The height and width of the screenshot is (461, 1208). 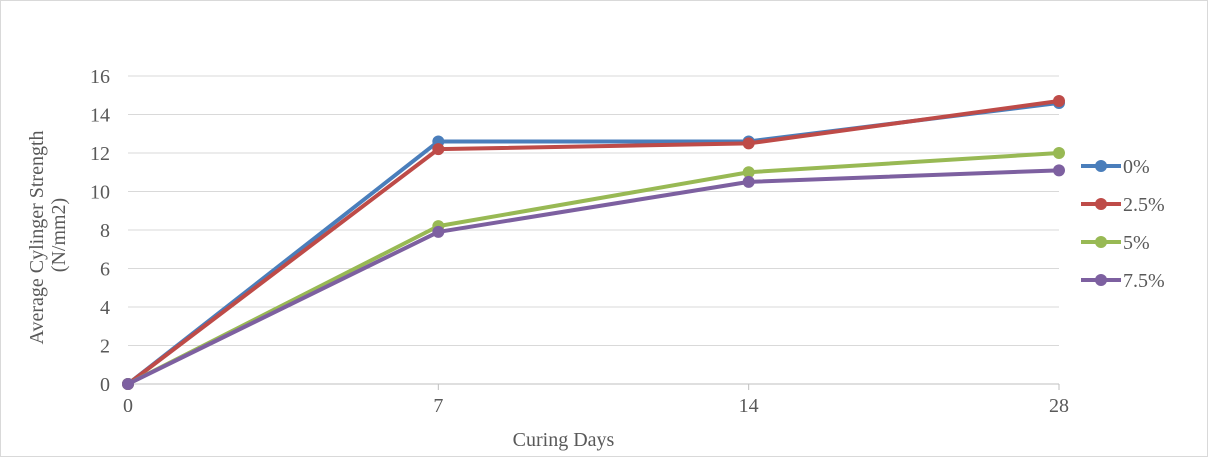 I want to click on y-tick-label: 14, so click(x=100, y=116).